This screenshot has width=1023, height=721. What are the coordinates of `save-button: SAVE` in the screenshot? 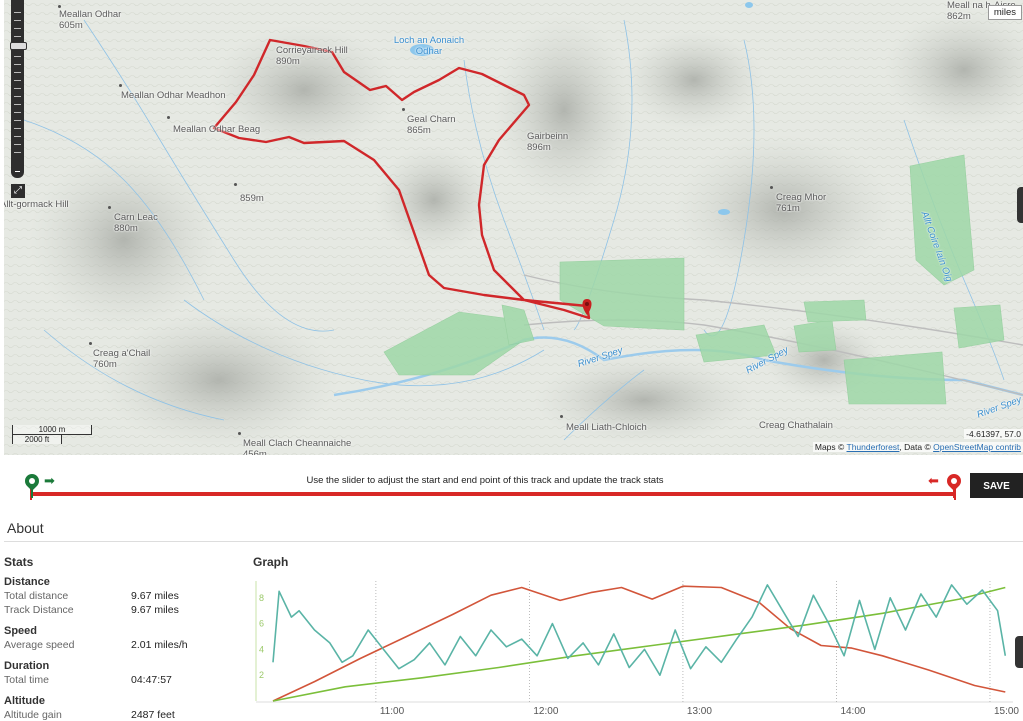 It's located at (996, 485).